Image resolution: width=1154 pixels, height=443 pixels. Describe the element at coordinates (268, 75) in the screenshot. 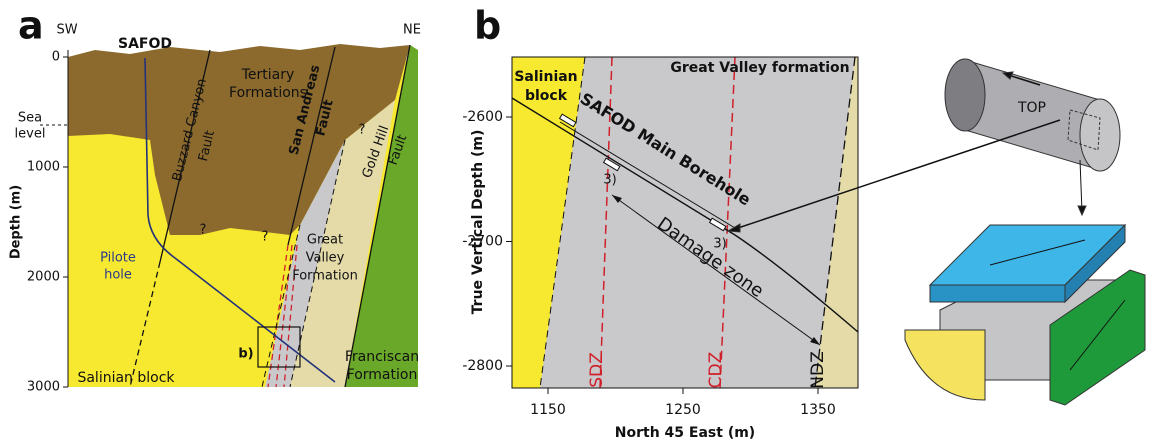

I see `unit-label: Tertiary` at that location.